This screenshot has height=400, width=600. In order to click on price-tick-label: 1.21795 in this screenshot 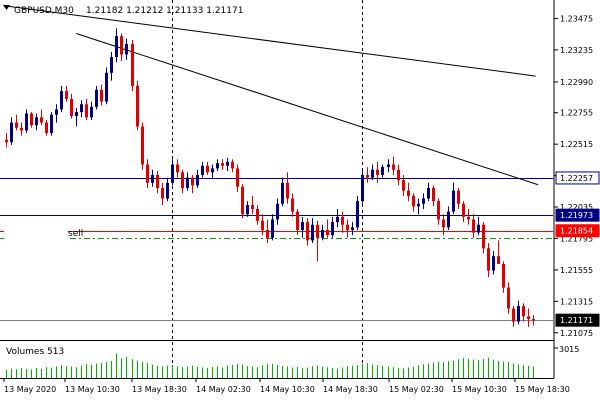, I will do `click(576, 238)`.